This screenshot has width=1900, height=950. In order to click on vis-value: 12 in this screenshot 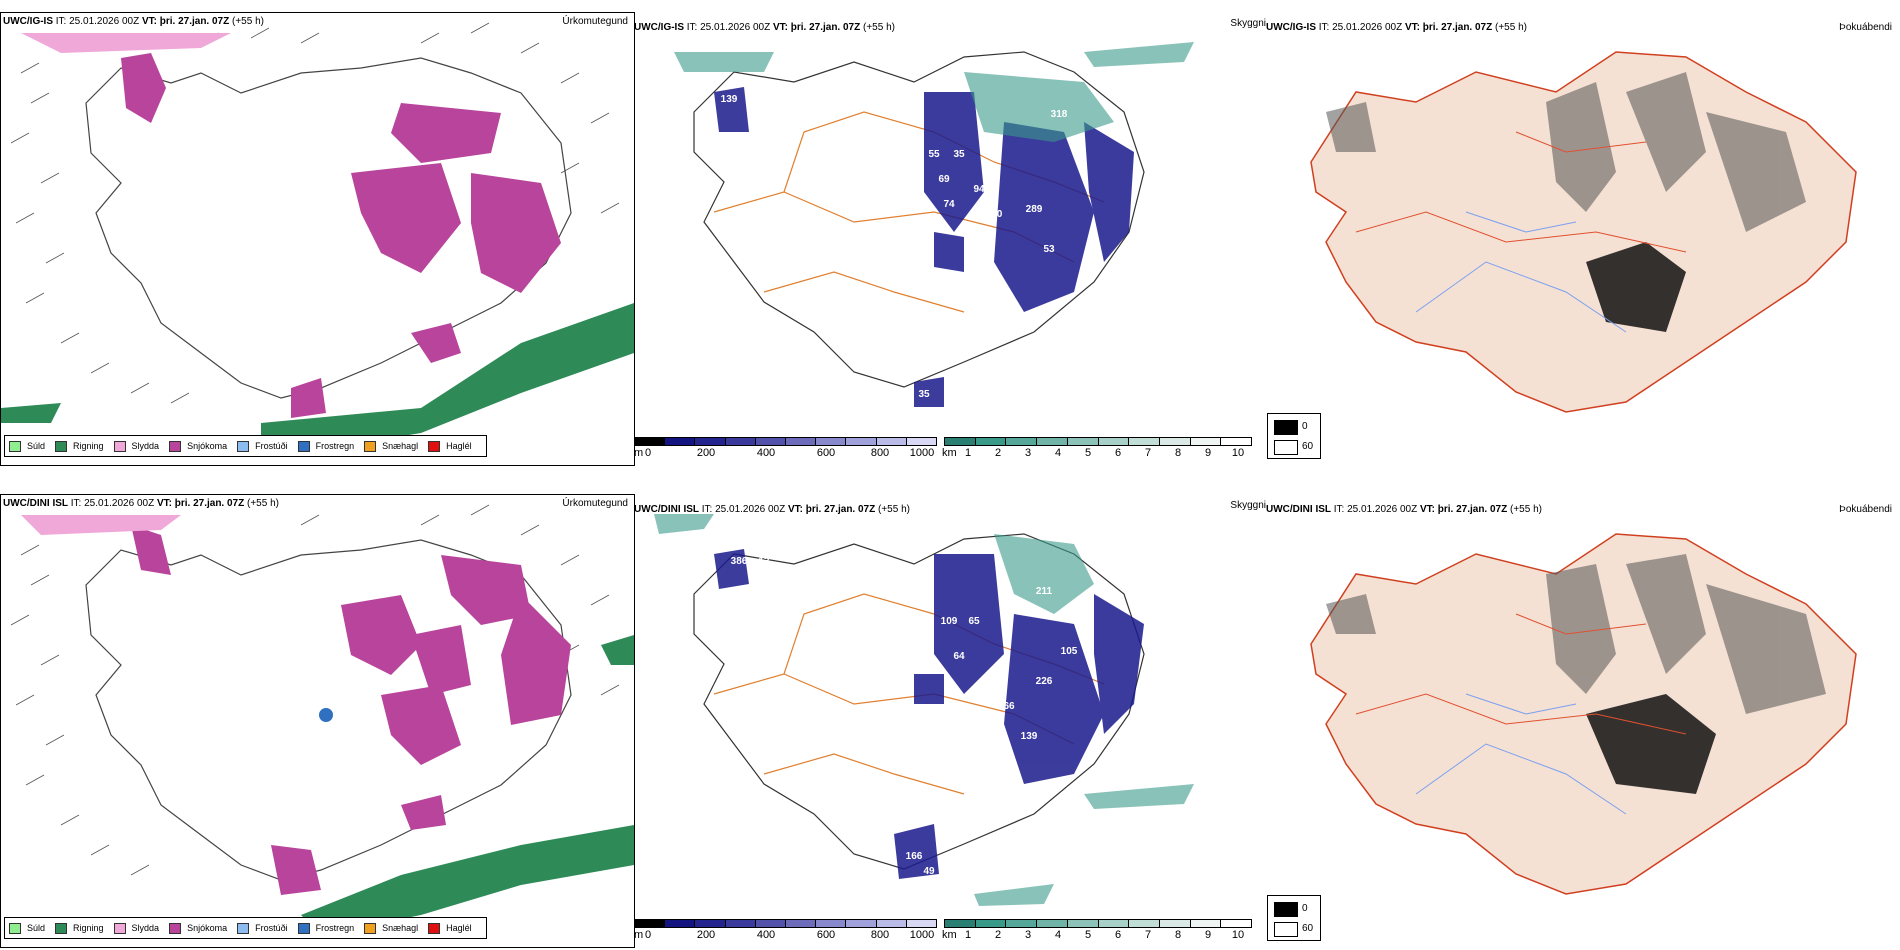, I will do `click(764, 561)`.